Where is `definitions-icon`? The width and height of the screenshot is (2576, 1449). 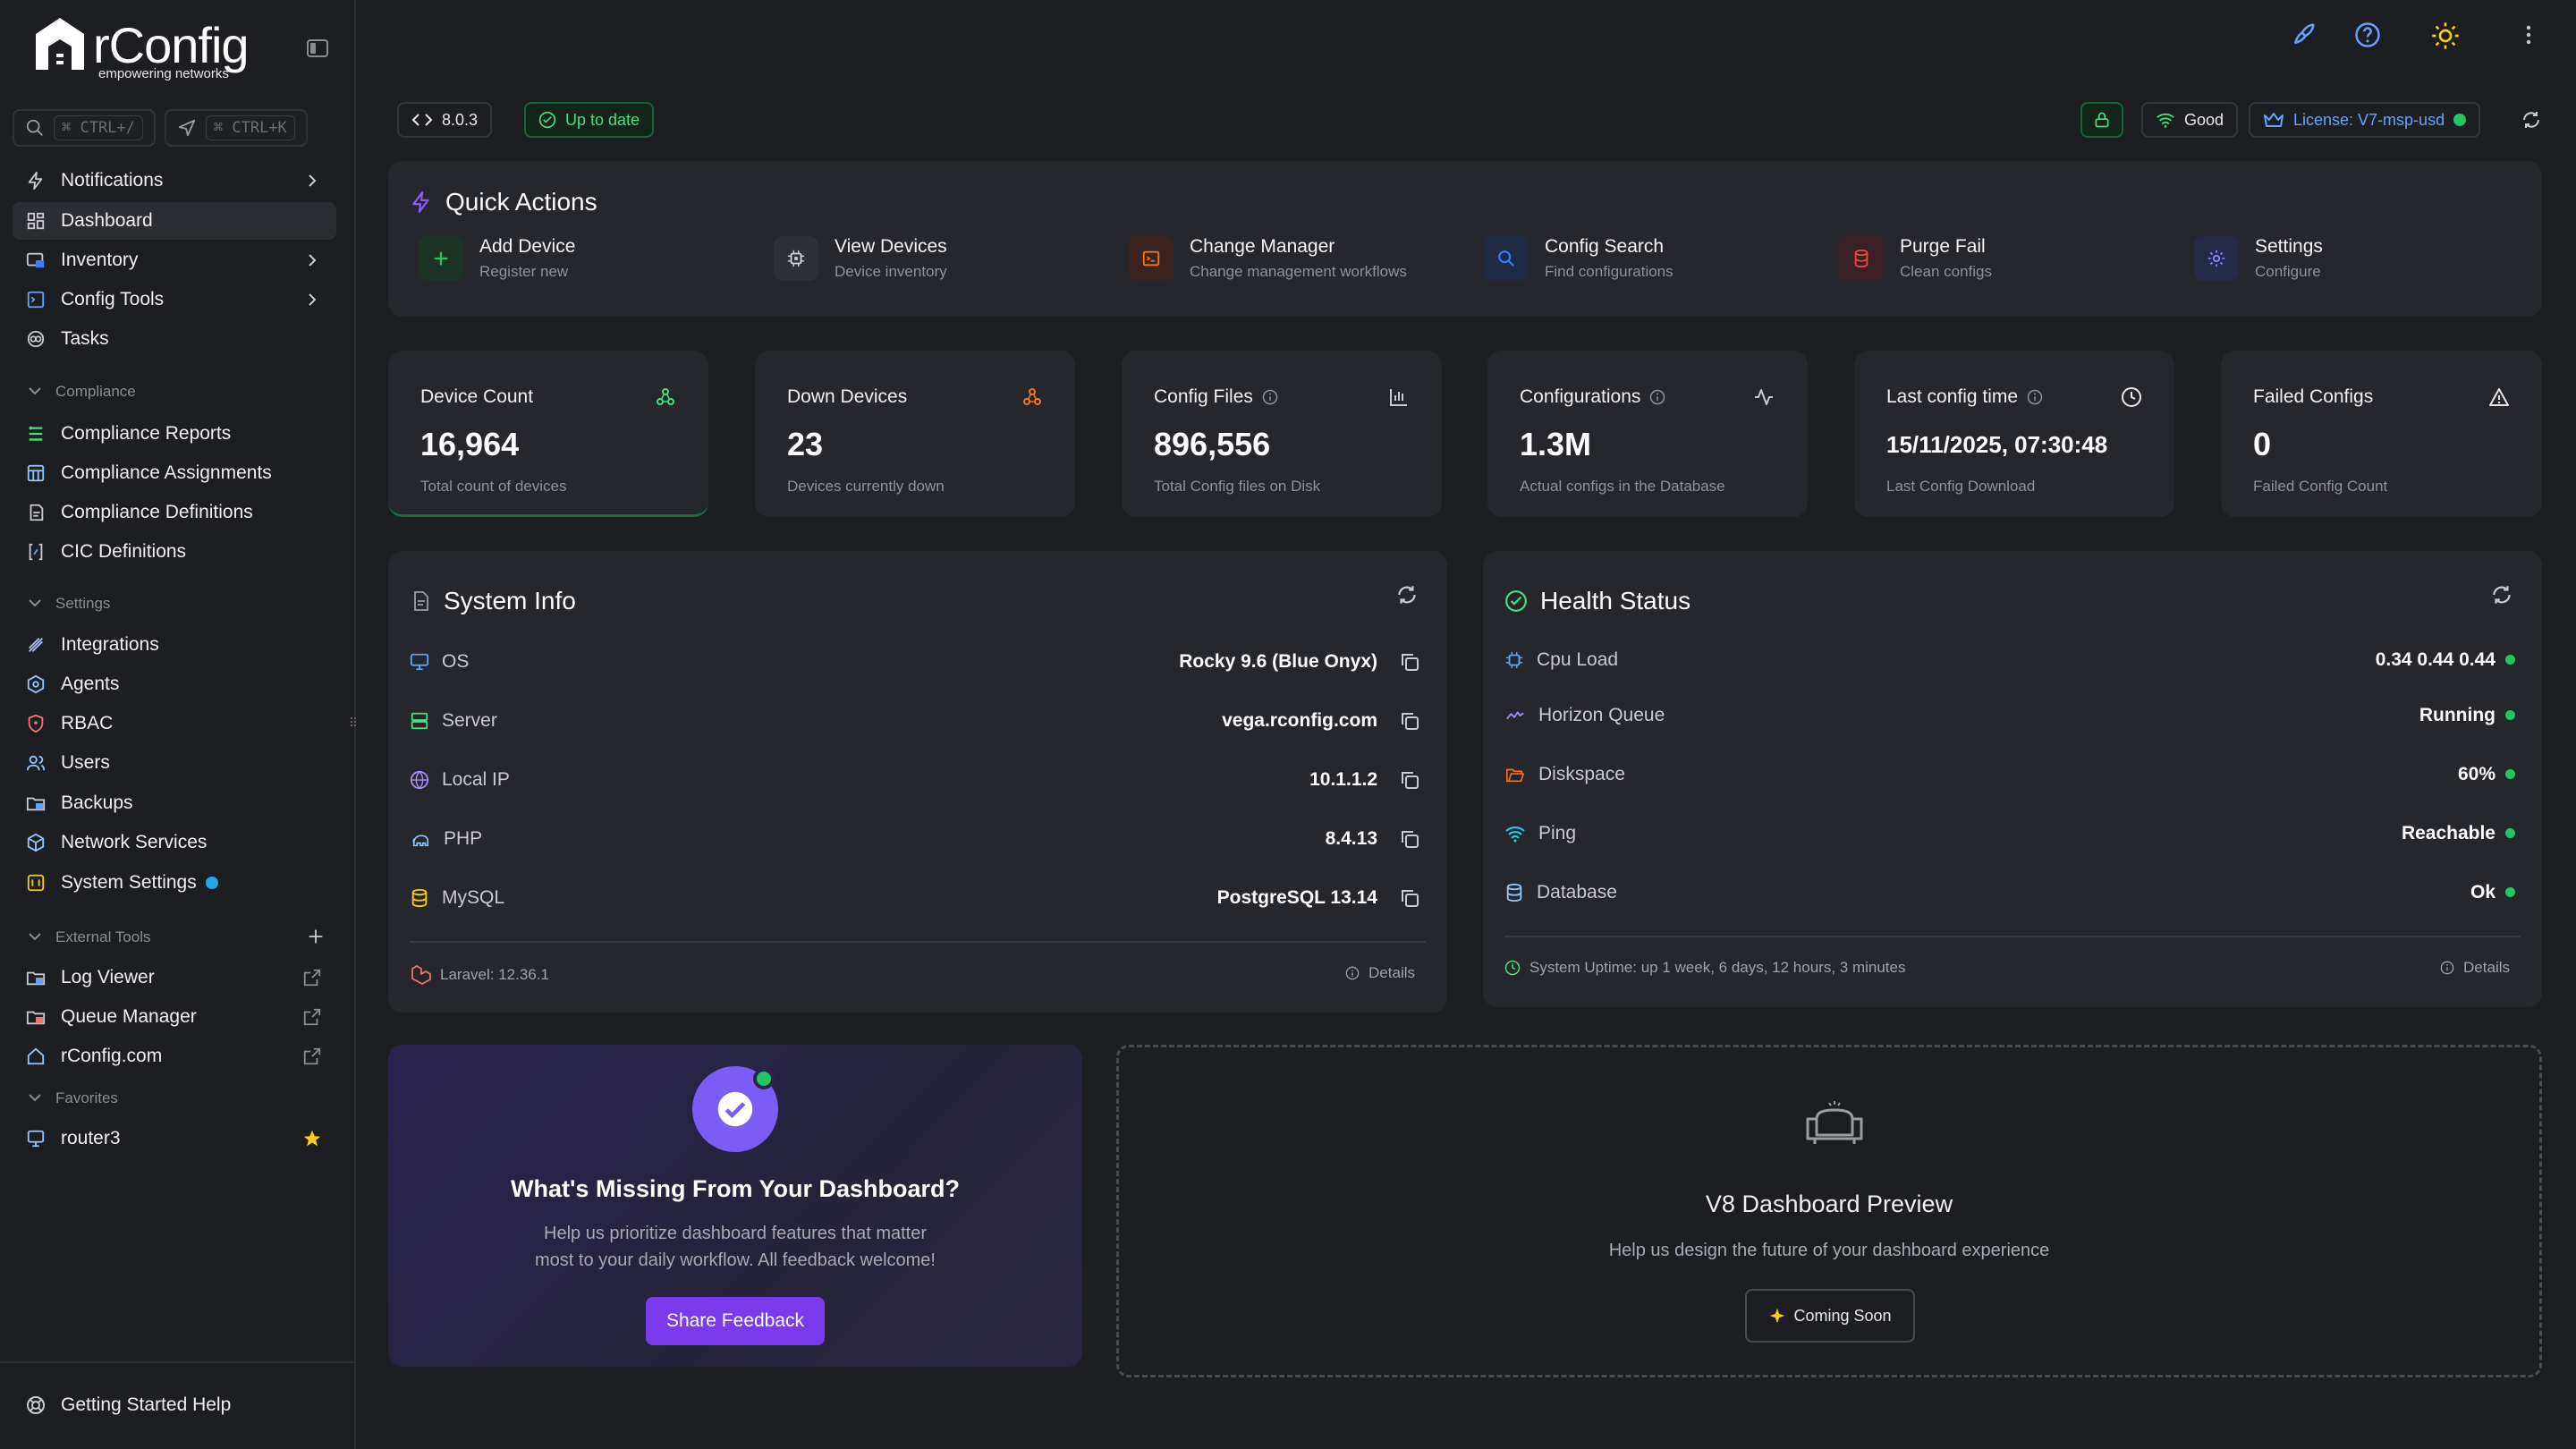
definitions-icon is located at coordinates (35, 512).